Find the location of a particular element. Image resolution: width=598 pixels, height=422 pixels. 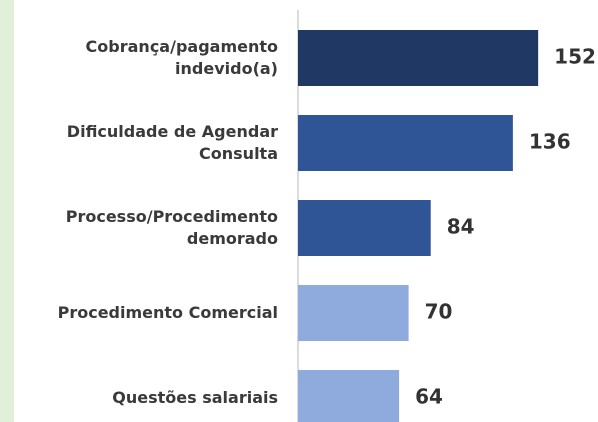

value-label: 64 is located at coordinates (429, 397).